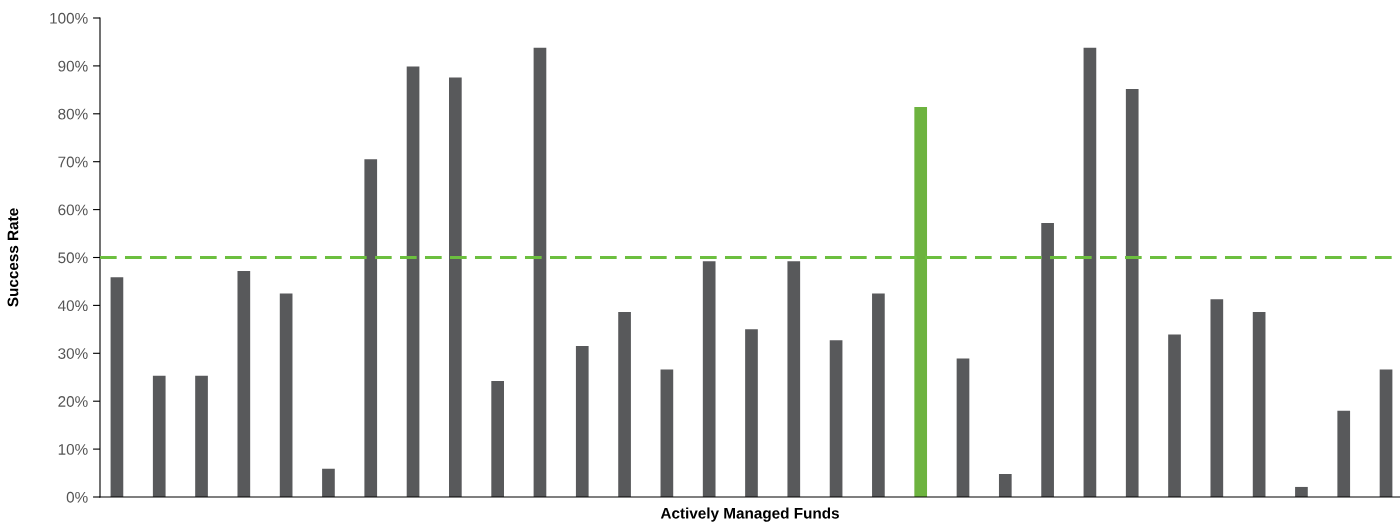 This screenshot has height=529, width=1400. Describe the element at coordinates (749, 514) in the screenshot. I see `x-axis-title: Actively Managed Funds` at that location.